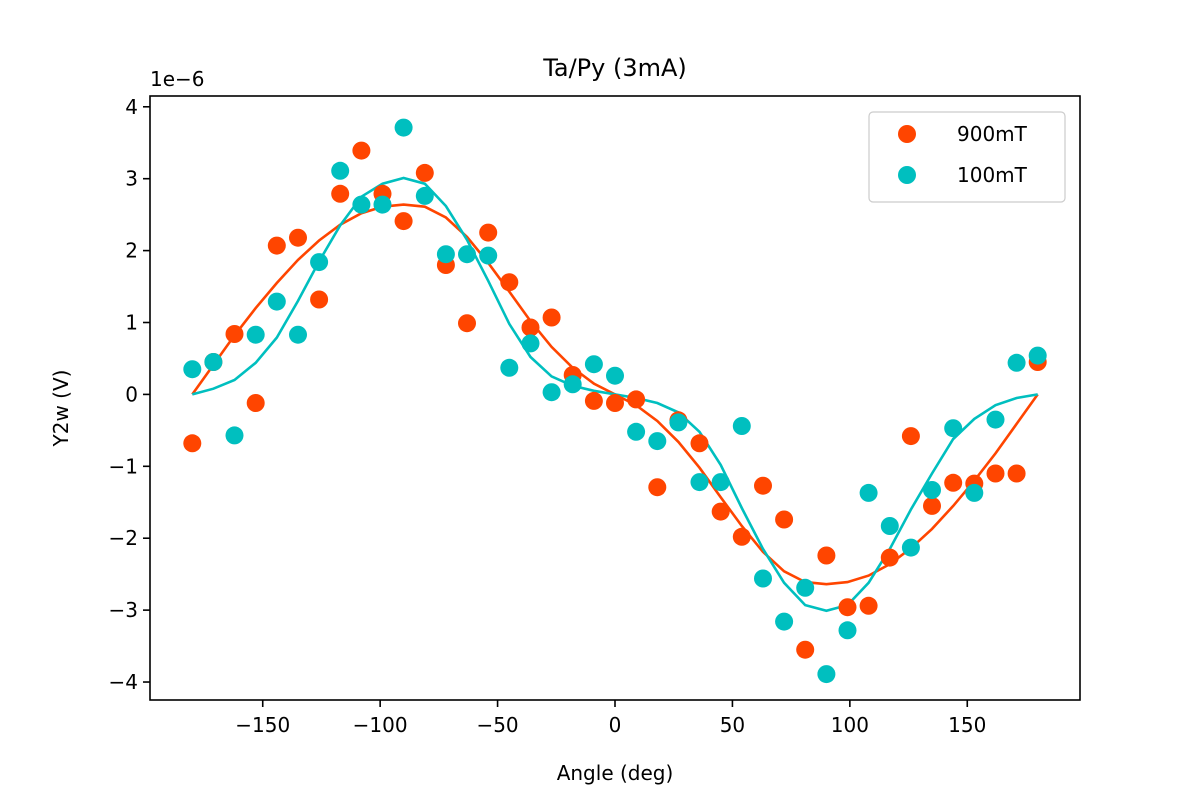 This screenshot has width=1200, height=800. Describe the element at coordinates (262, 725) in the screenshot. I see `x-tick-label: −150` at that location.